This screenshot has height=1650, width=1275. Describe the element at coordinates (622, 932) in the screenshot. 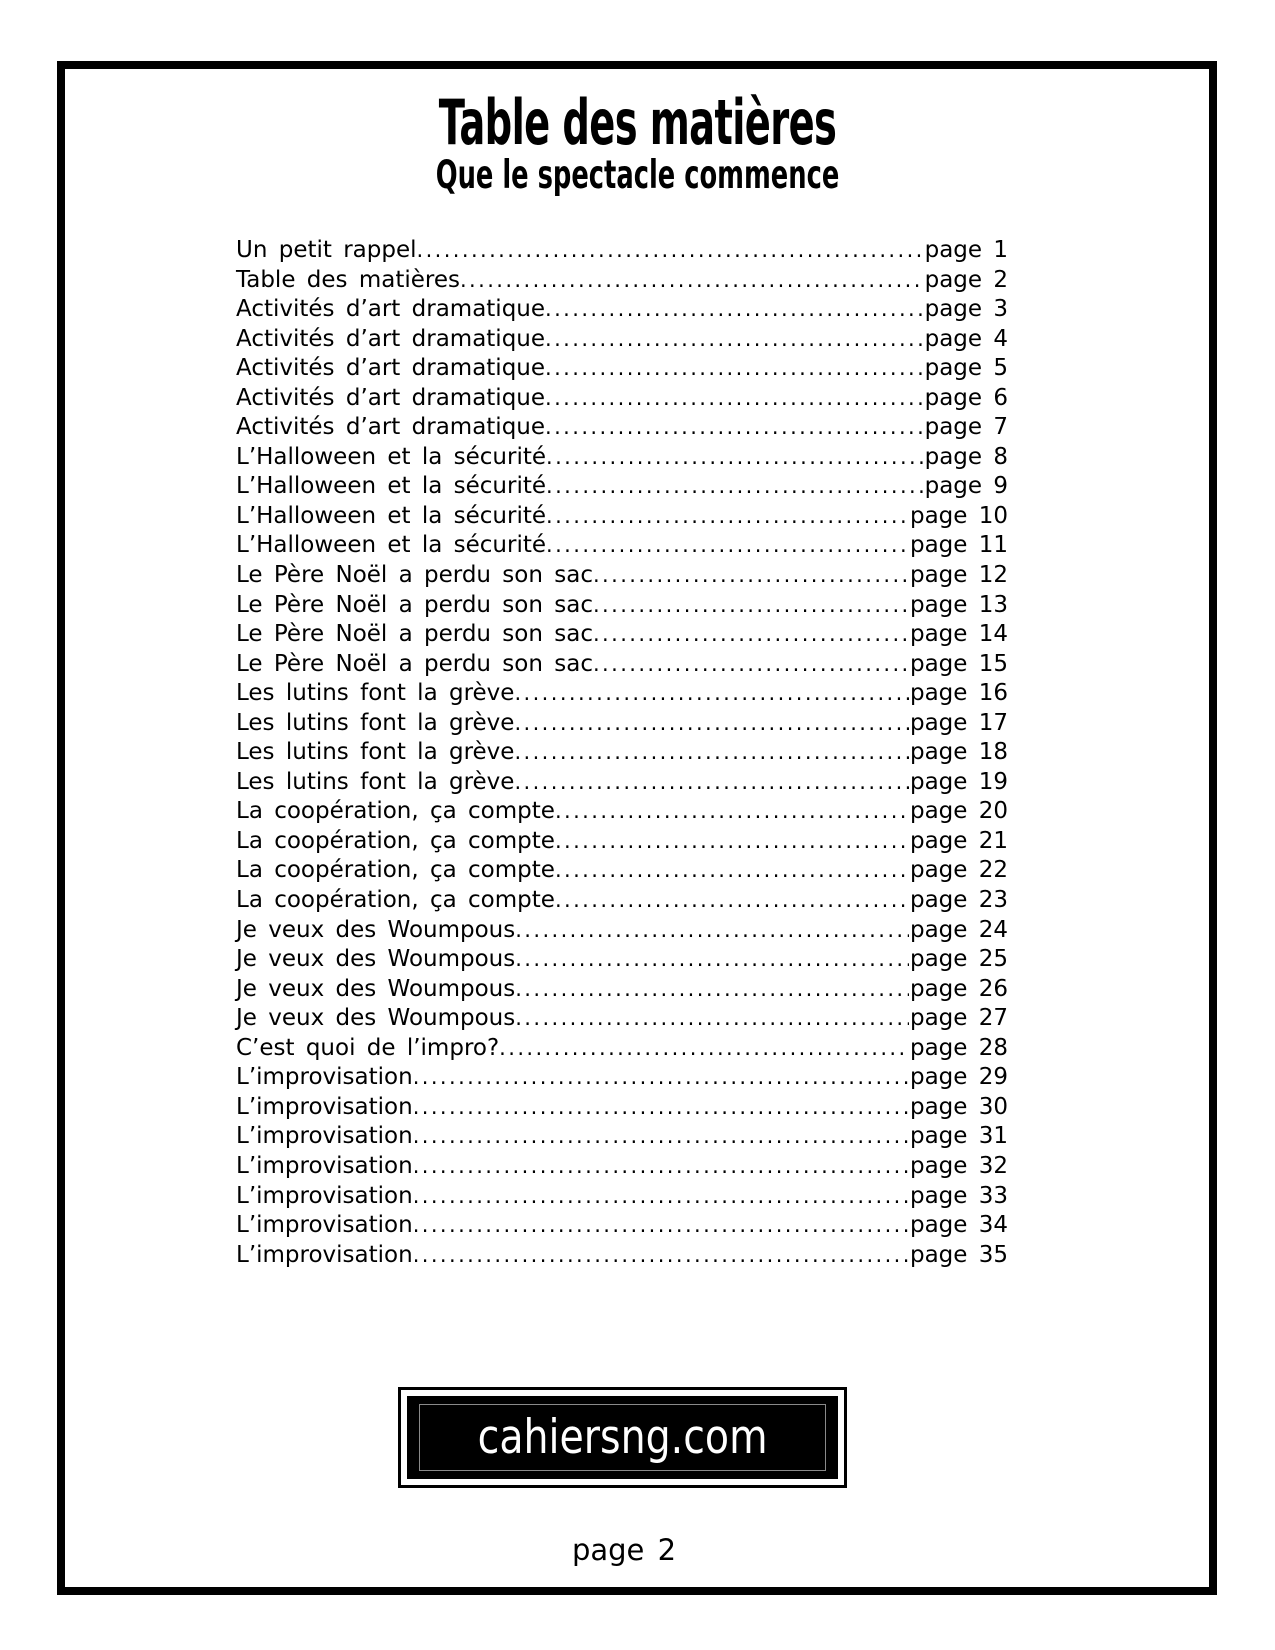

I see `toc-row: Je veux des Woumpous page 24` at that location.